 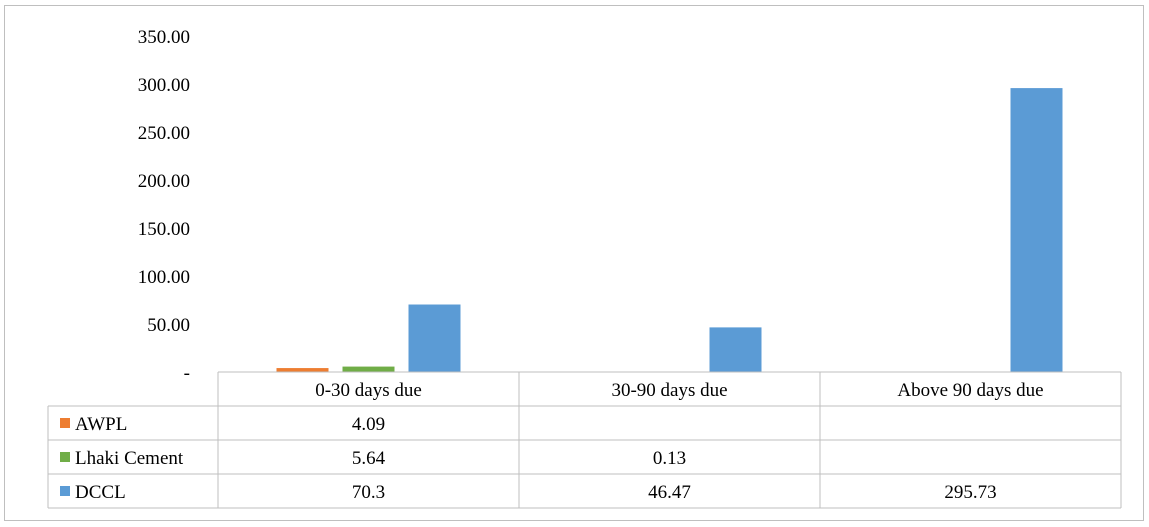 What do you see at coordinates (302, 370) in the screenshot?
I see `bar-awpl` at bounding box center [302, 370].